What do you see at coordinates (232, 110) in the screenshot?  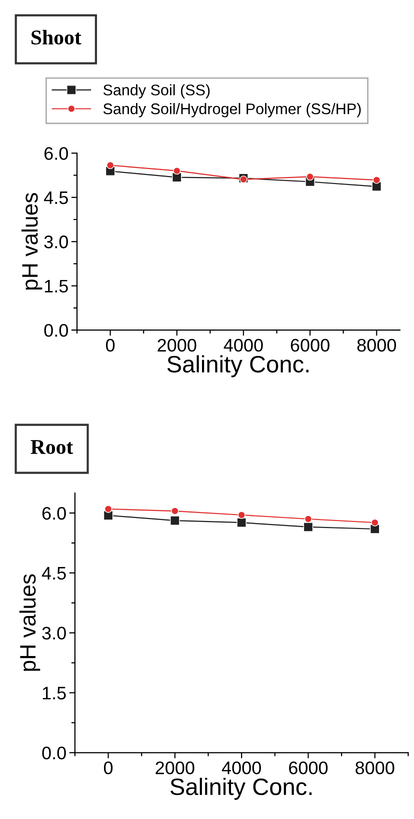 I see `legend-label: Sandy Soil/Hydrogel Polymer (SS/HP)` at bounding box center [232, 110].